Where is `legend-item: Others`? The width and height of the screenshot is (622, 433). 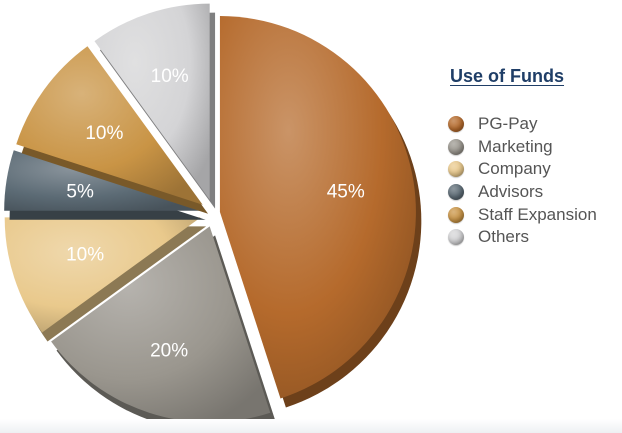 legend-item: Others is located at coordinates (534, 237).